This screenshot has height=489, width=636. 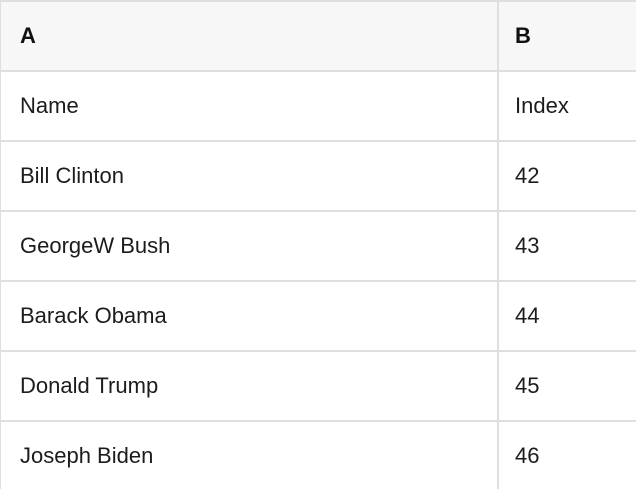 What do you see at coordinates (318, 177) in the screenshot?
I see `table-row: Bill Clinton 42` at bounding box center [318, 177].